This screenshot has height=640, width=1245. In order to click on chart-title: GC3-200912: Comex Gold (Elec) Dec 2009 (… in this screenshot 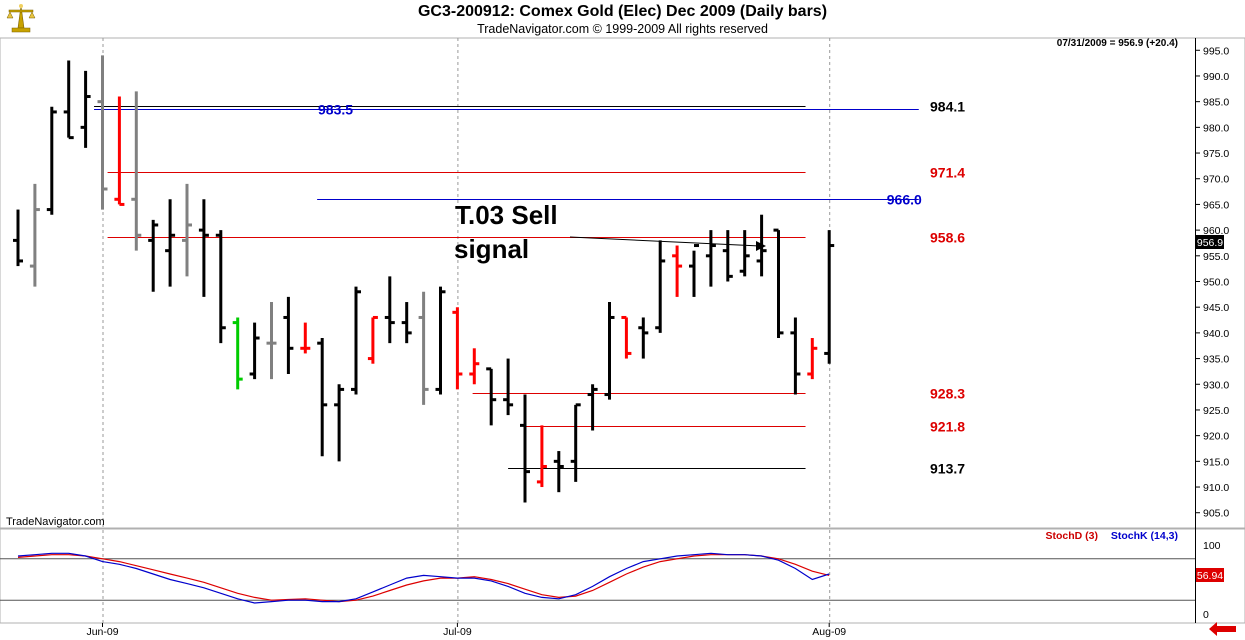, I will do `click(622, 11)`.